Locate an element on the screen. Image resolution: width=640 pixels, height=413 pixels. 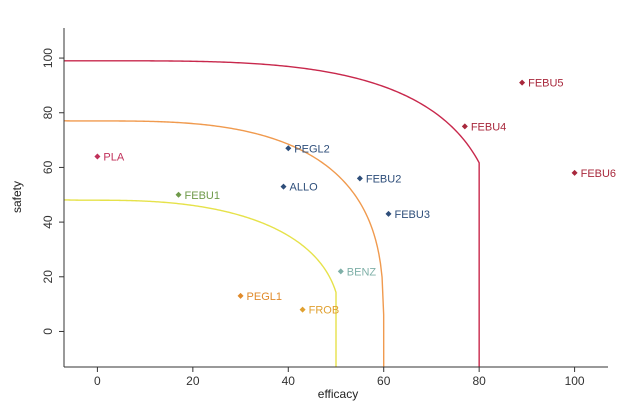
point-label: FEBU1 is located at coordinates (202, 196).